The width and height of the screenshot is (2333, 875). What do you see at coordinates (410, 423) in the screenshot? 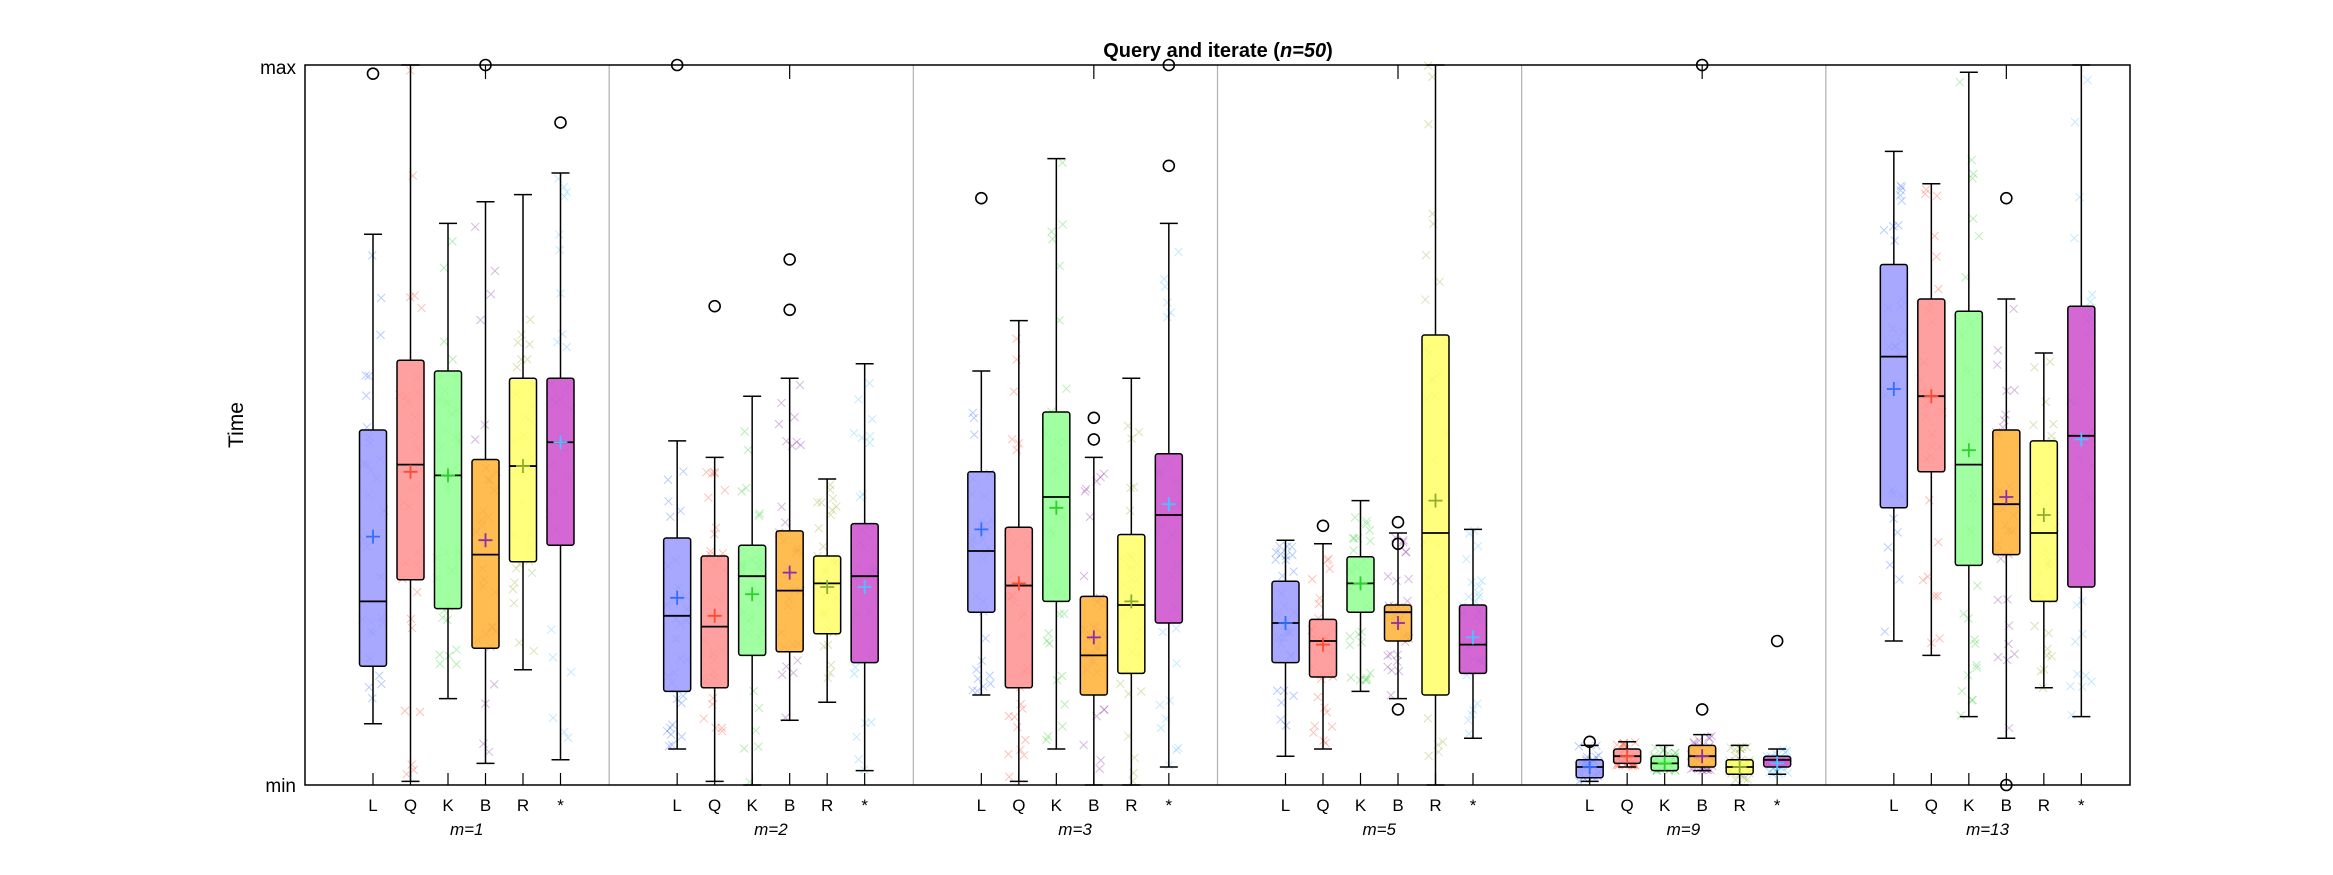
I see `box-m=1-Q` at bounding box center [410, 423].